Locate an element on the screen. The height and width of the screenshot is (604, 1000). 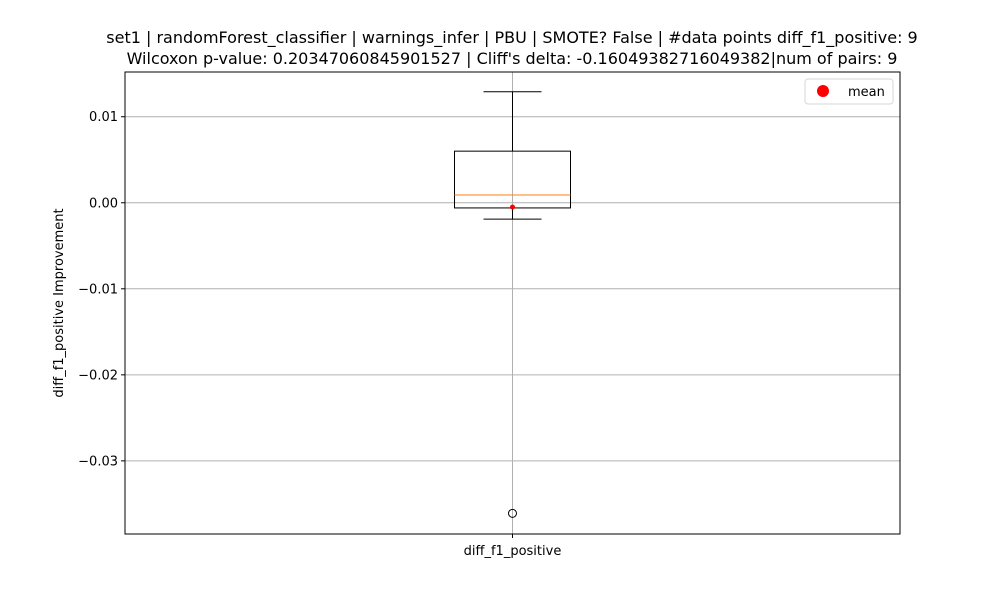
legend: mean is located at coordinates (849, 91).